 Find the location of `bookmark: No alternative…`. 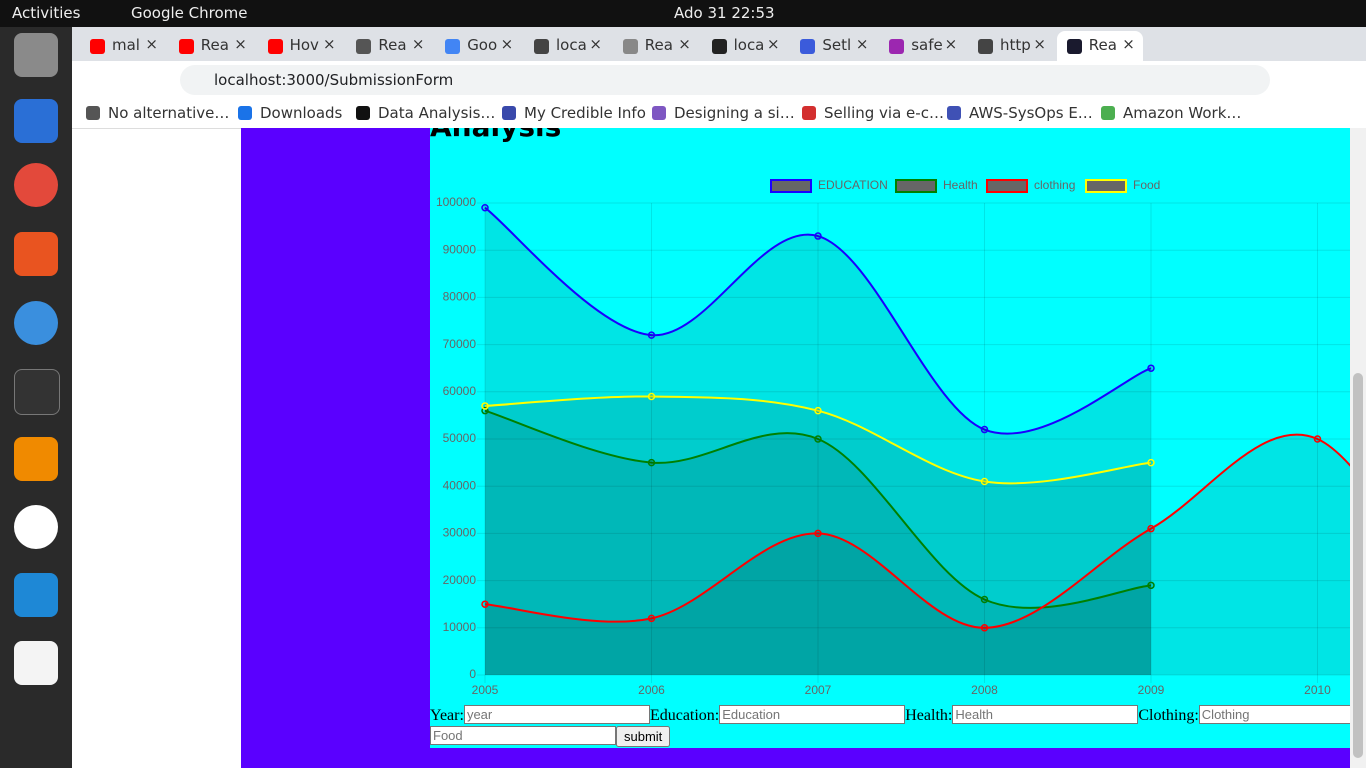

bookmark: No alternative… is located at coordinates (157, 113).